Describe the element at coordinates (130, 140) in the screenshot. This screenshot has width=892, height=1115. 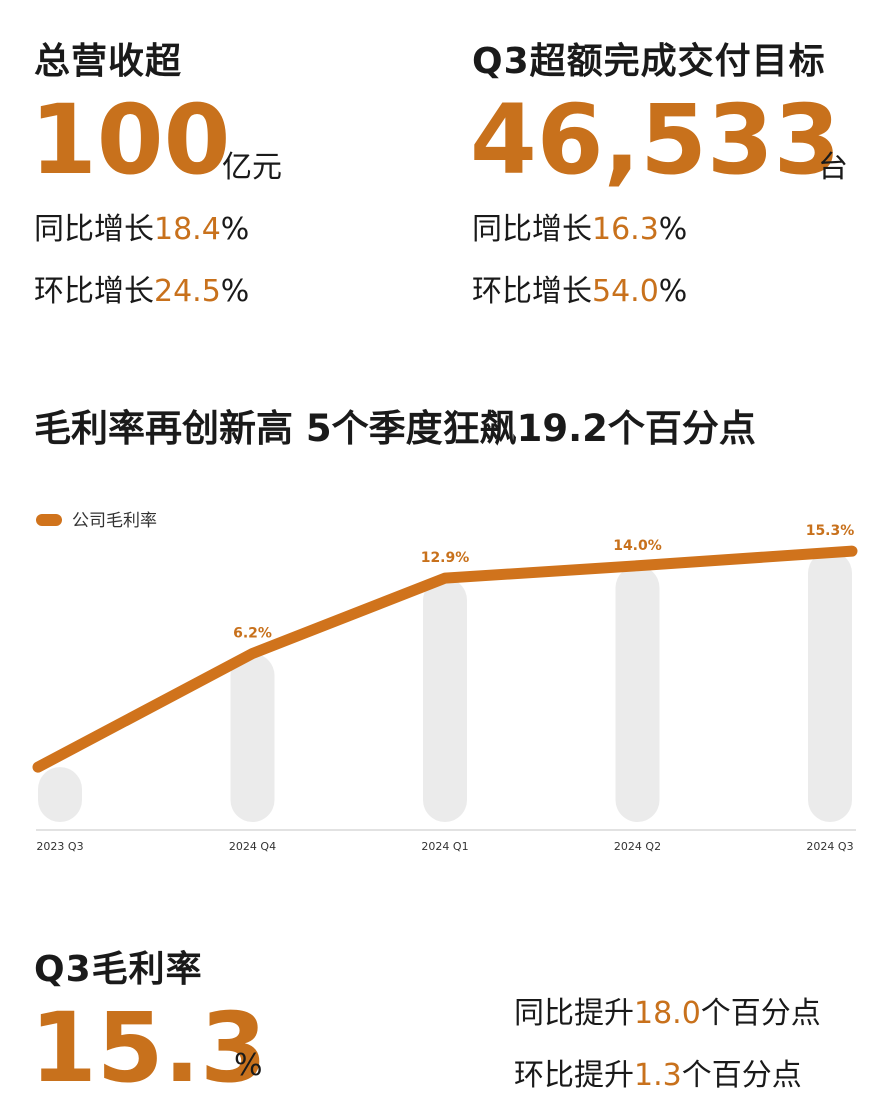
I see `revenue-value: 100` at that location.